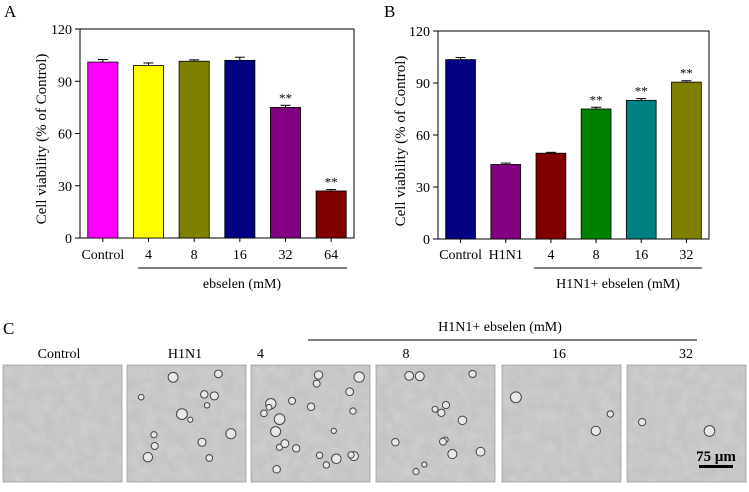  I want to click on x-axis-label-a: ebselen (mM), so click(242, 284).